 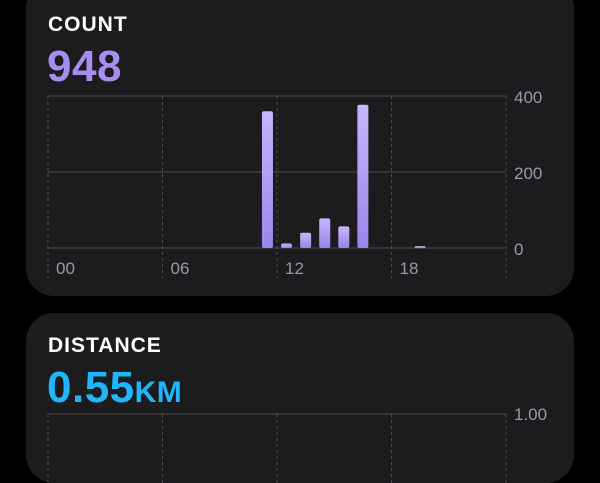 I want to click on distance-chart: 1.00, so click(x=297, y=444).